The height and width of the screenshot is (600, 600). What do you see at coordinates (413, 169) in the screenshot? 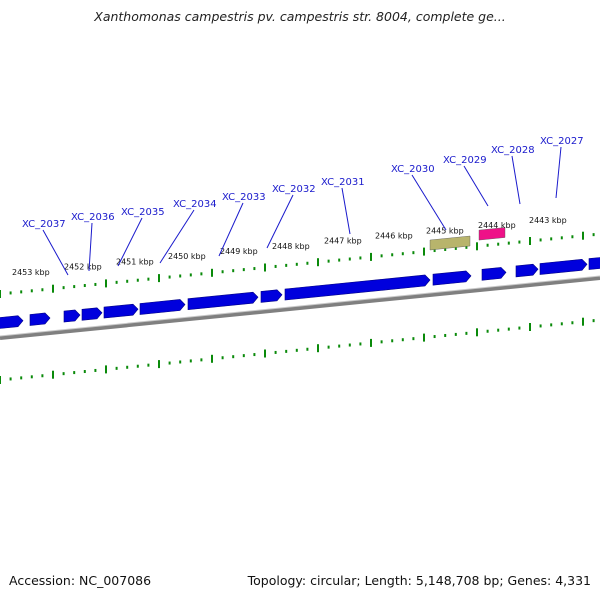
I see `gene-label: XC_2030` at bounding box center [413, 169].